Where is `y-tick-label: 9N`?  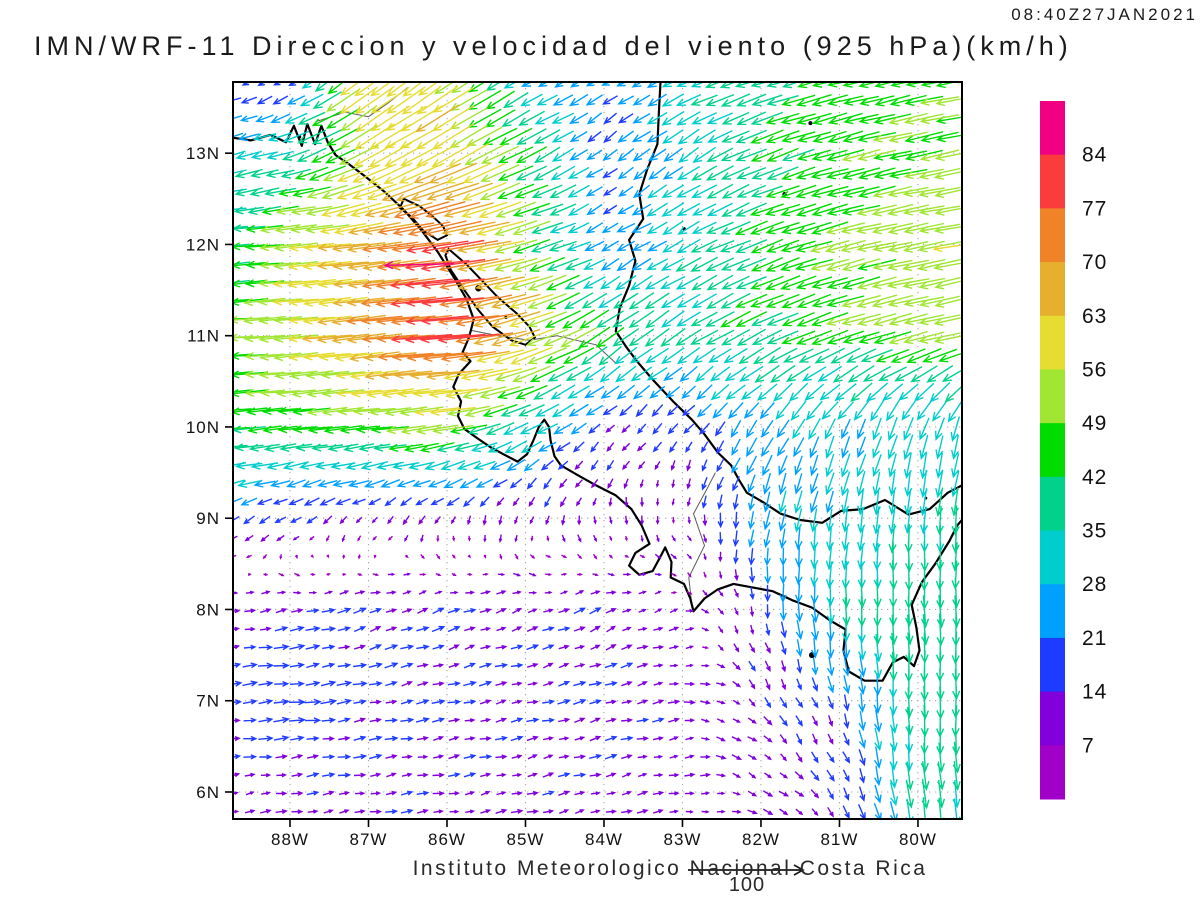 y-tick-label: 9N is located at coordinates (208, 518).